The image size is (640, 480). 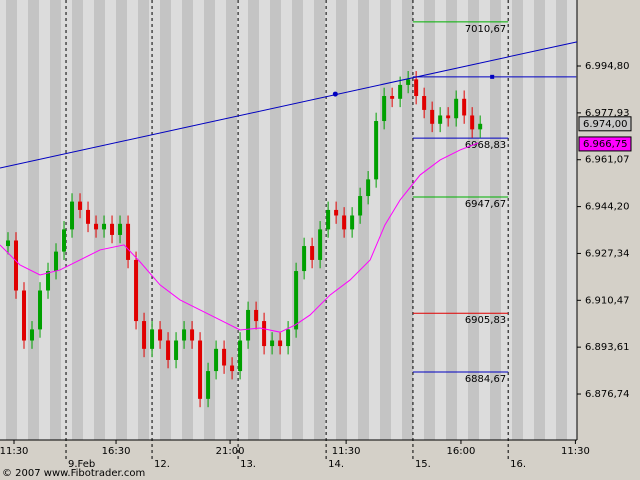 I want to click on y-tick-label: 6.910,47, so click(x=607, y=300).